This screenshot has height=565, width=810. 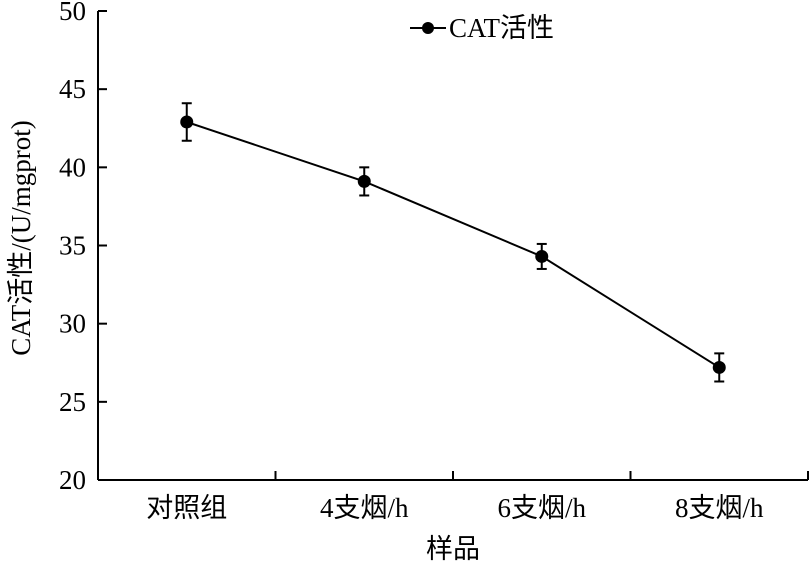 I want to click on legend-label: CAT活性, so click(x=501, y=28).